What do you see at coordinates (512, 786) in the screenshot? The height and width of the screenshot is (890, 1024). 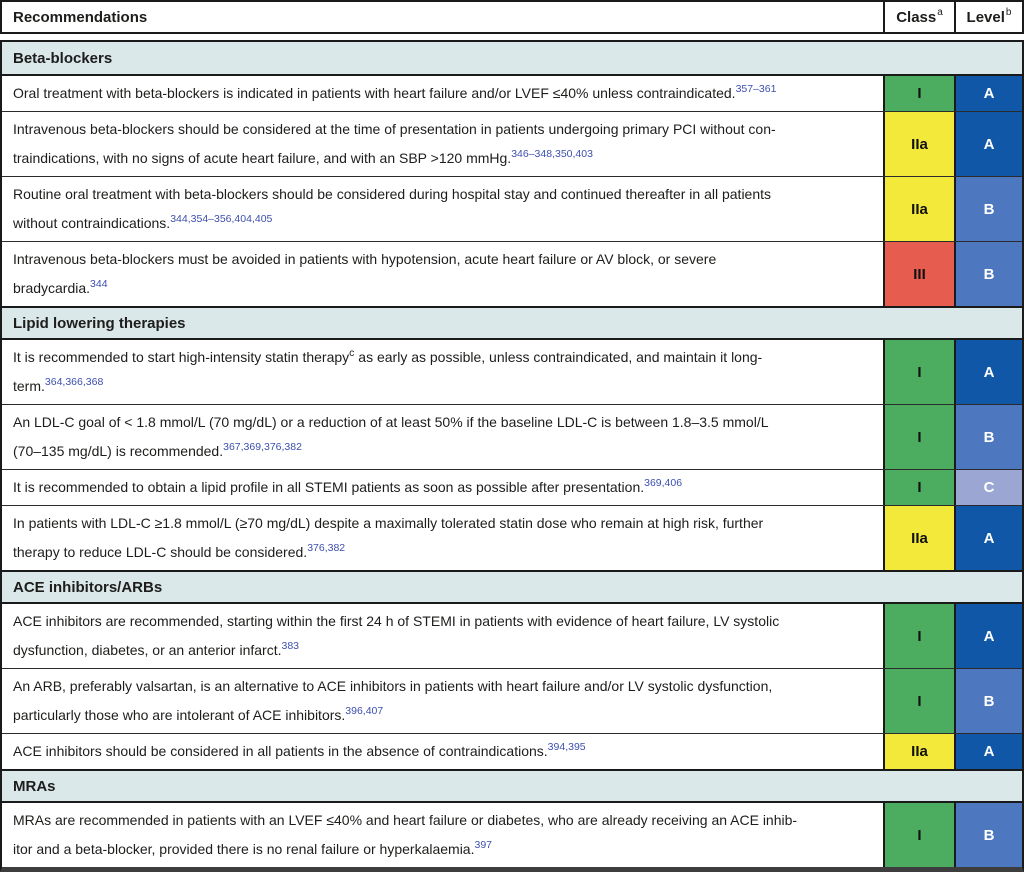 I see `section-header-row: MRAs` at bounding box center [512, 786].